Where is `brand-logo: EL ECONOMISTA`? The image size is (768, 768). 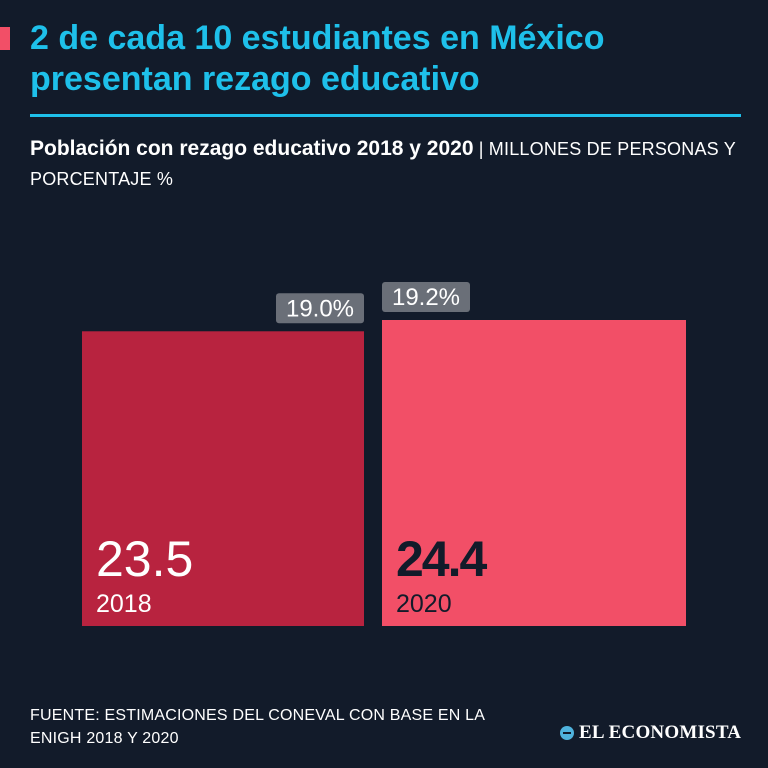
brand-logo: EL ECONOMISTA is located at coordinates (650, 733).